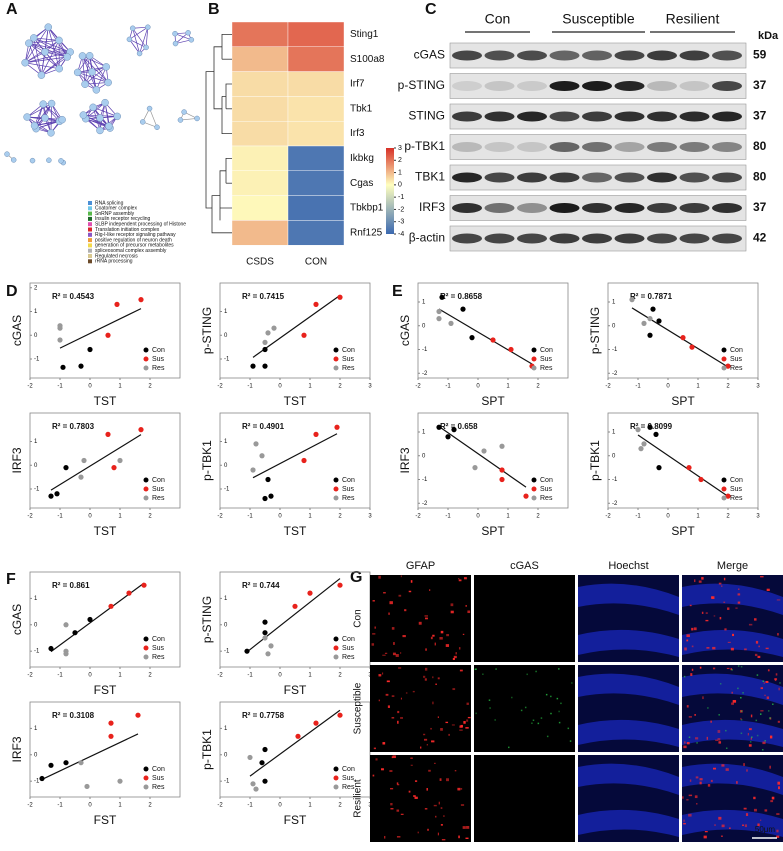 This screenshot has height=851, width=783. I want to click on legend-label: Regulated necrosis, so click(116, 256).